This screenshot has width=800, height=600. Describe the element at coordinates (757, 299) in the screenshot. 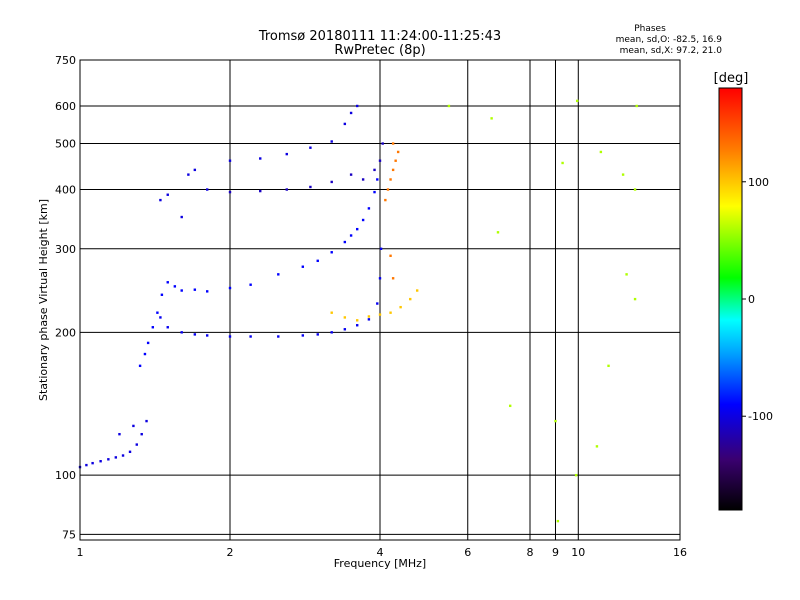

I see `colorbar-ticks: 100 0 -100` at that location.